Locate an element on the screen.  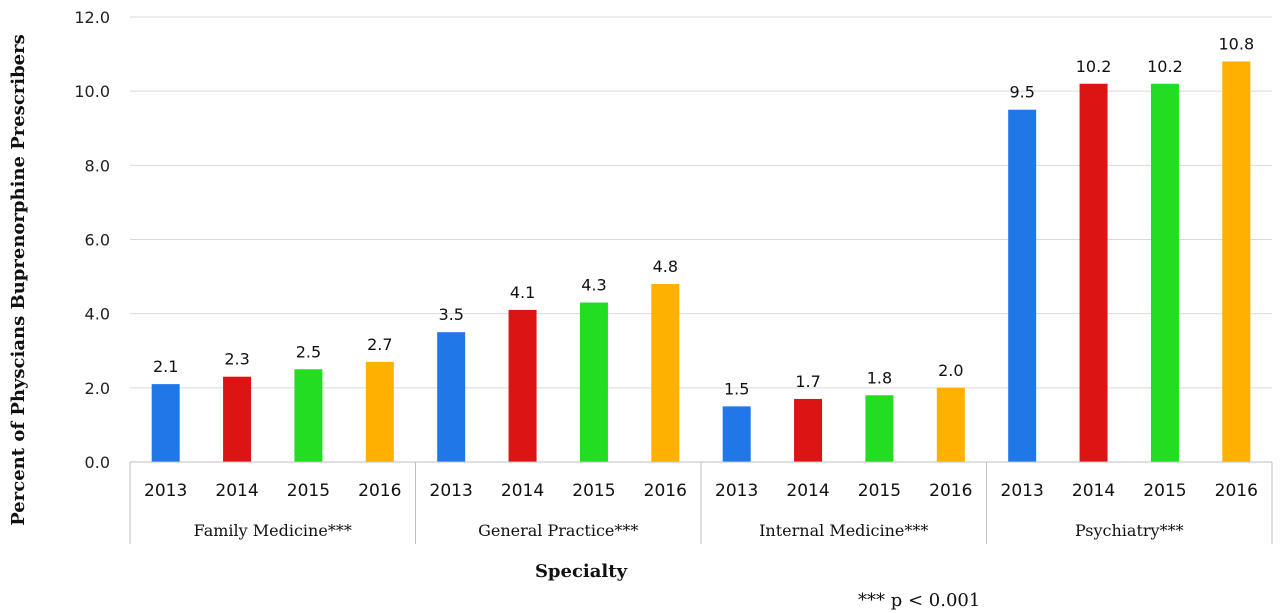
y-tick-label: 8.0 is located at coordinates (97, 165).